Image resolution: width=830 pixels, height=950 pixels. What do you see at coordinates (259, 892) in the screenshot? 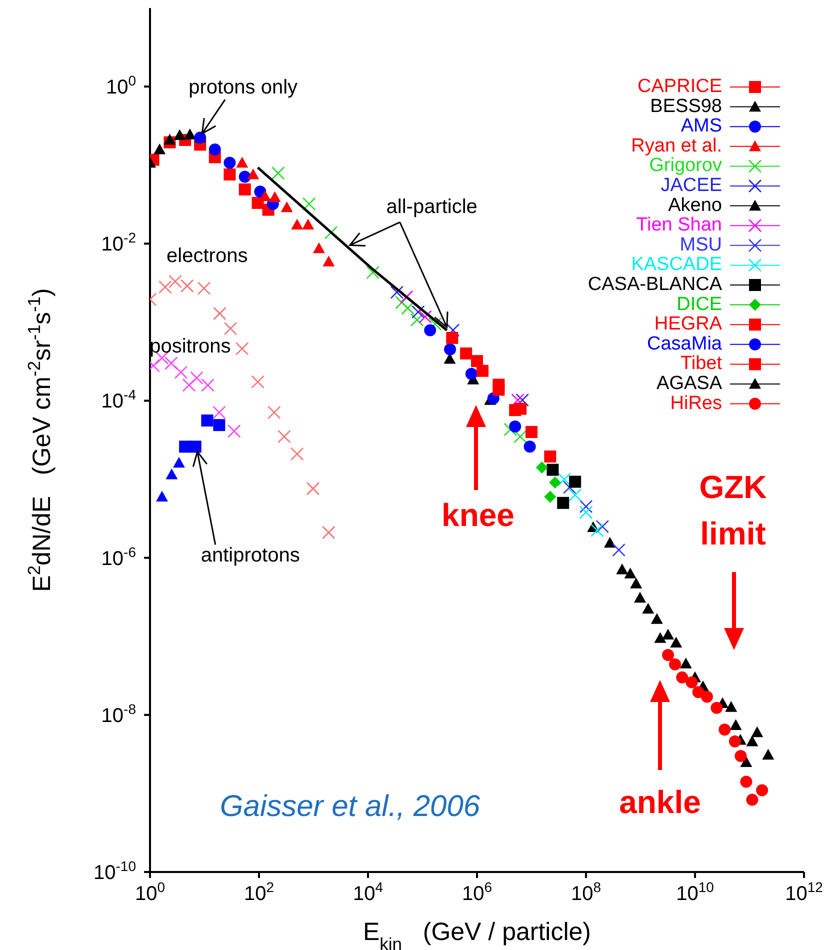
I see `x-tick-label: 10$^{2}$` at bounding box center [259, 892].